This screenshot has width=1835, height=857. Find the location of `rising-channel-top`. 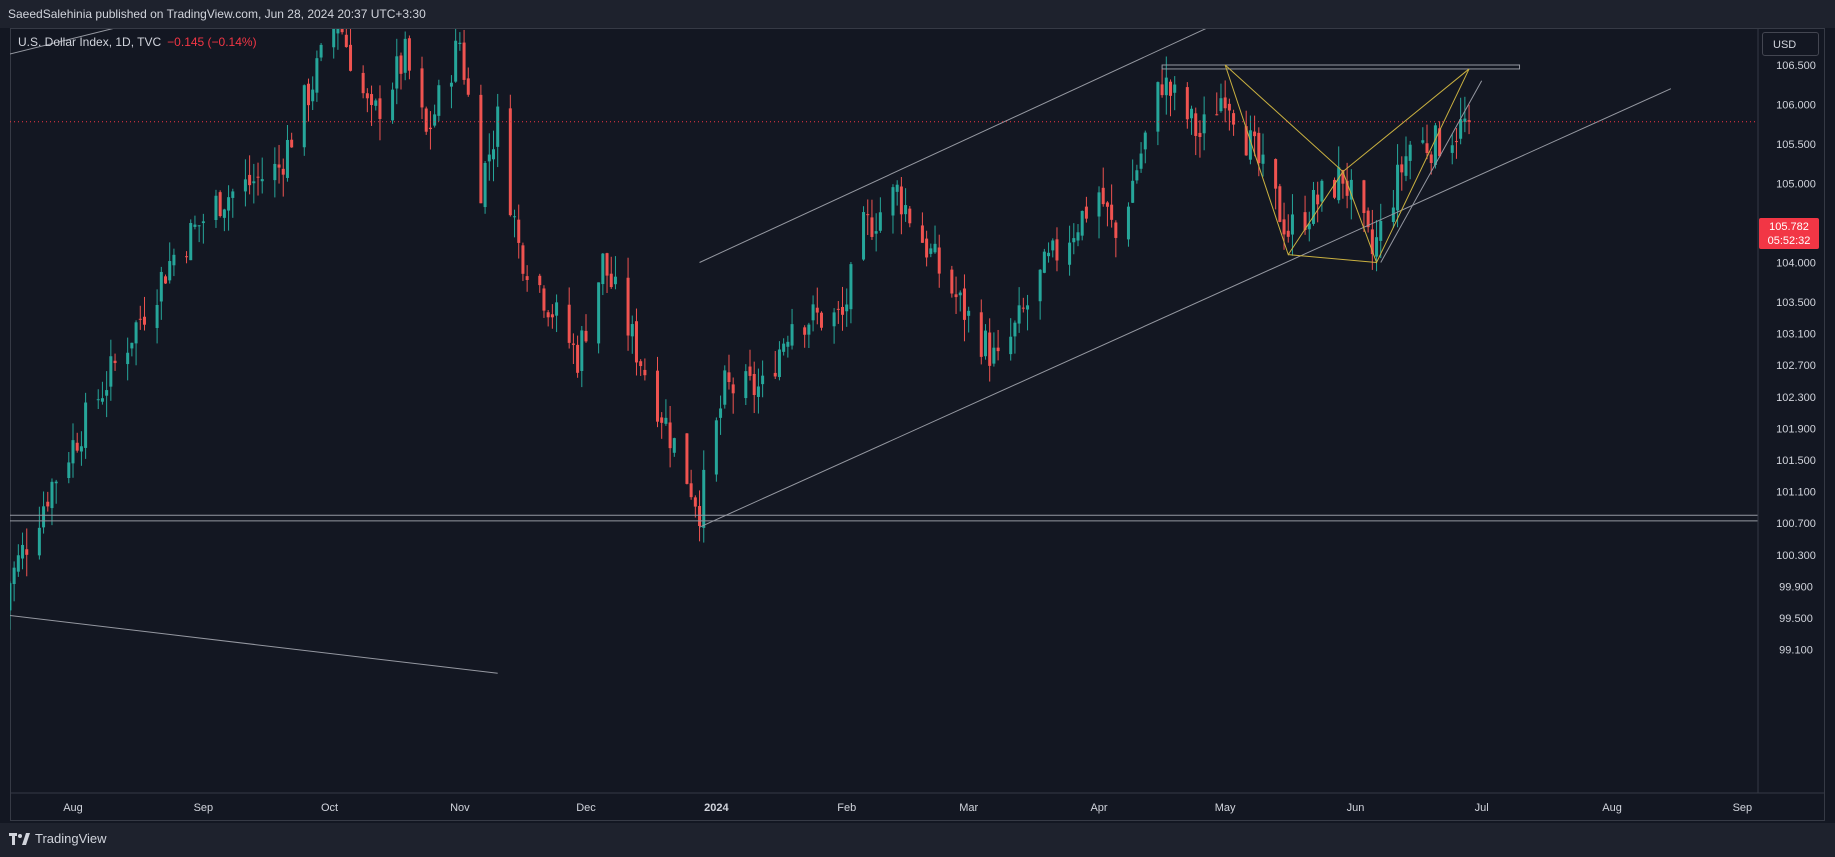

rising-channel-top is located at coordinates (953, 146).